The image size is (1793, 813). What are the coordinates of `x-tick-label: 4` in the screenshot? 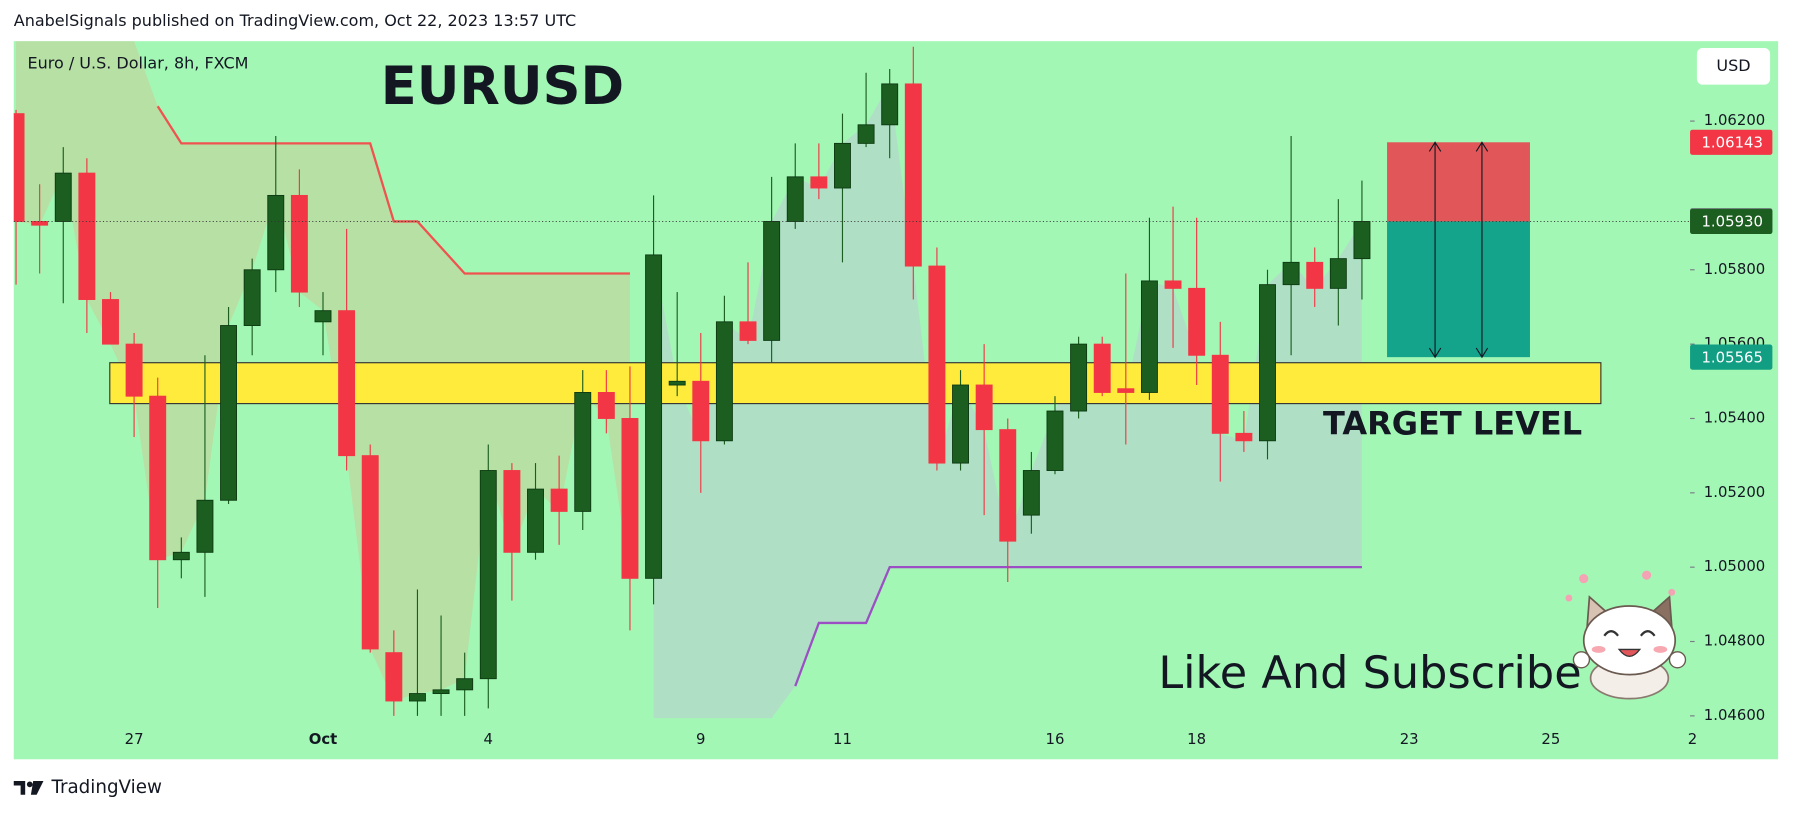 It's located at (488, 739).